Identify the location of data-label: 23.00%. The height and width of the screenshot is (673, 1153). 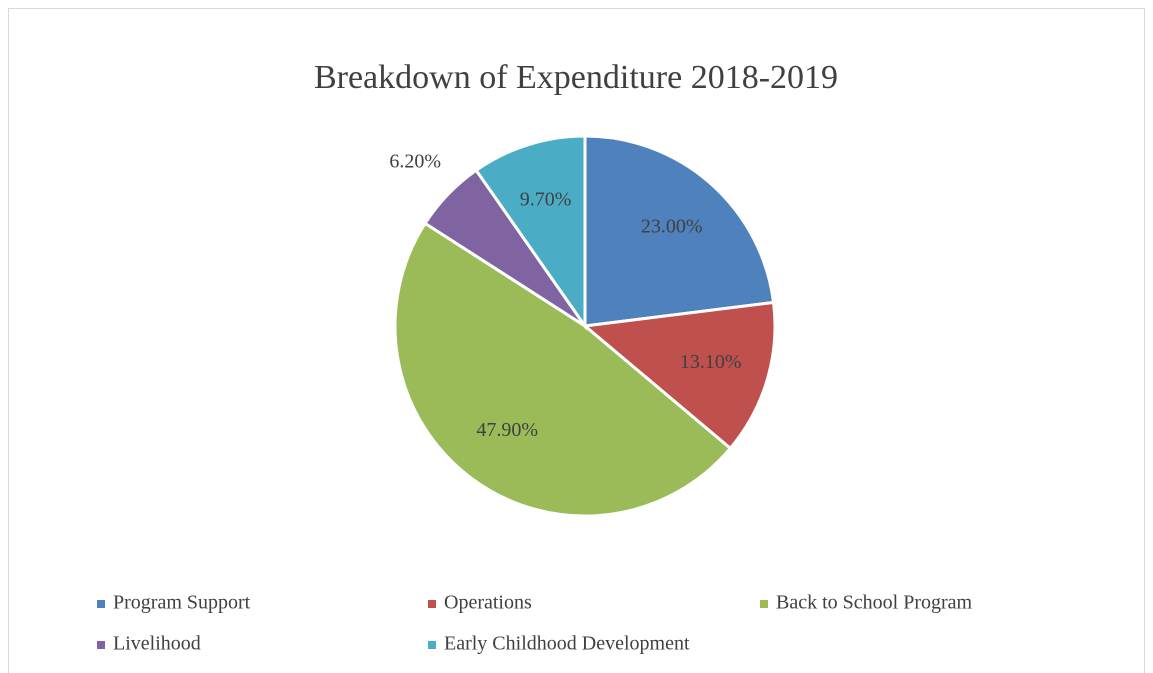
(672, 226).